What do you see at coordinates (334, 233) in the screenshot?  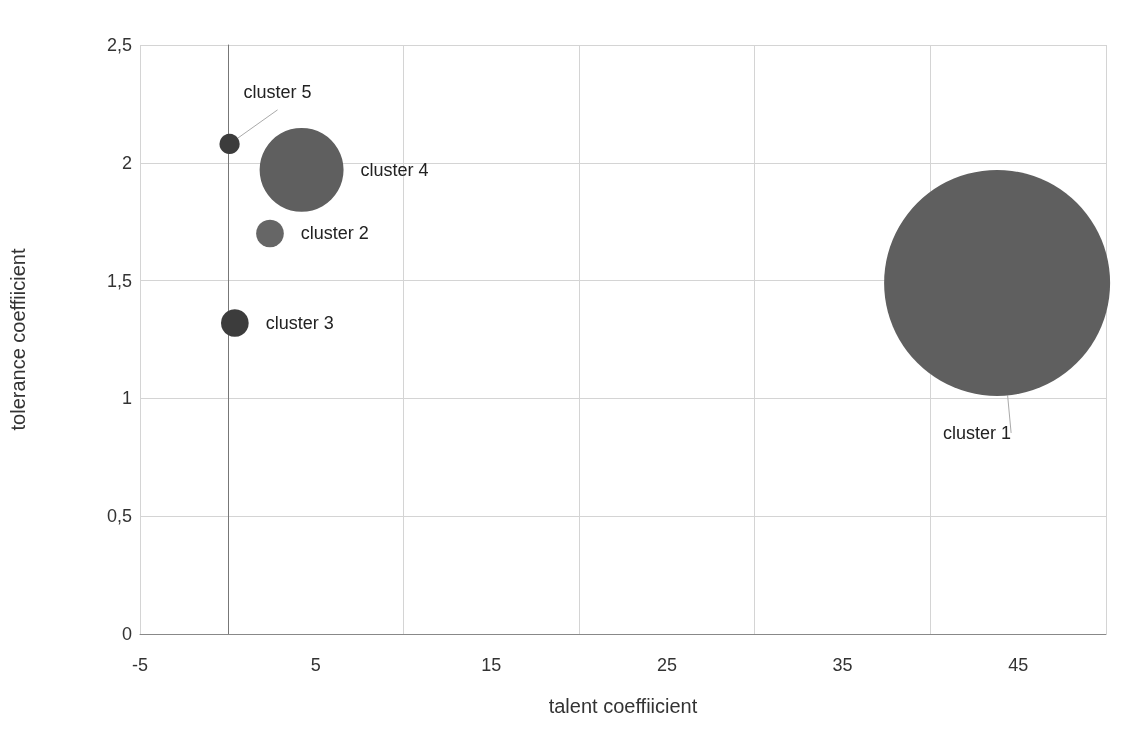 I see `series-label: cluster 2` at bounding box center [334, 233].